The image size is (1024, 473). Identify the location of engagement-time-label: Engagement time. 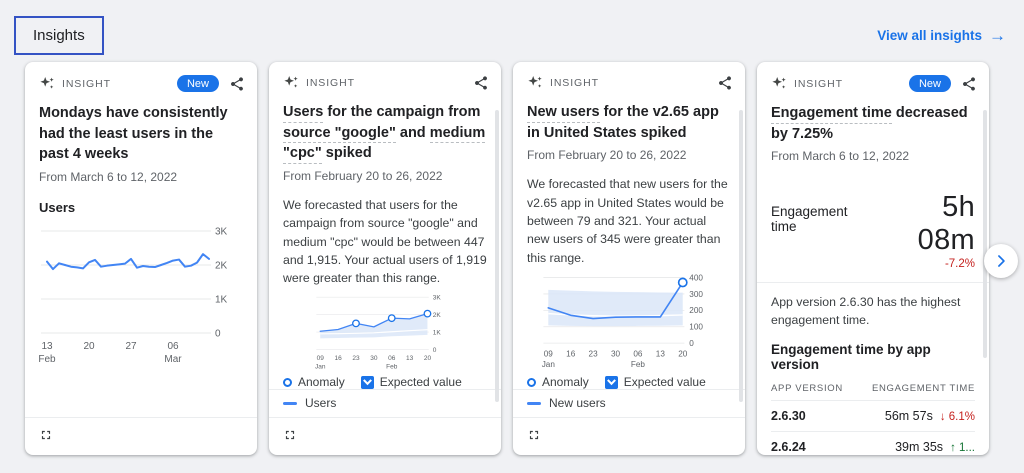
(809, 219).